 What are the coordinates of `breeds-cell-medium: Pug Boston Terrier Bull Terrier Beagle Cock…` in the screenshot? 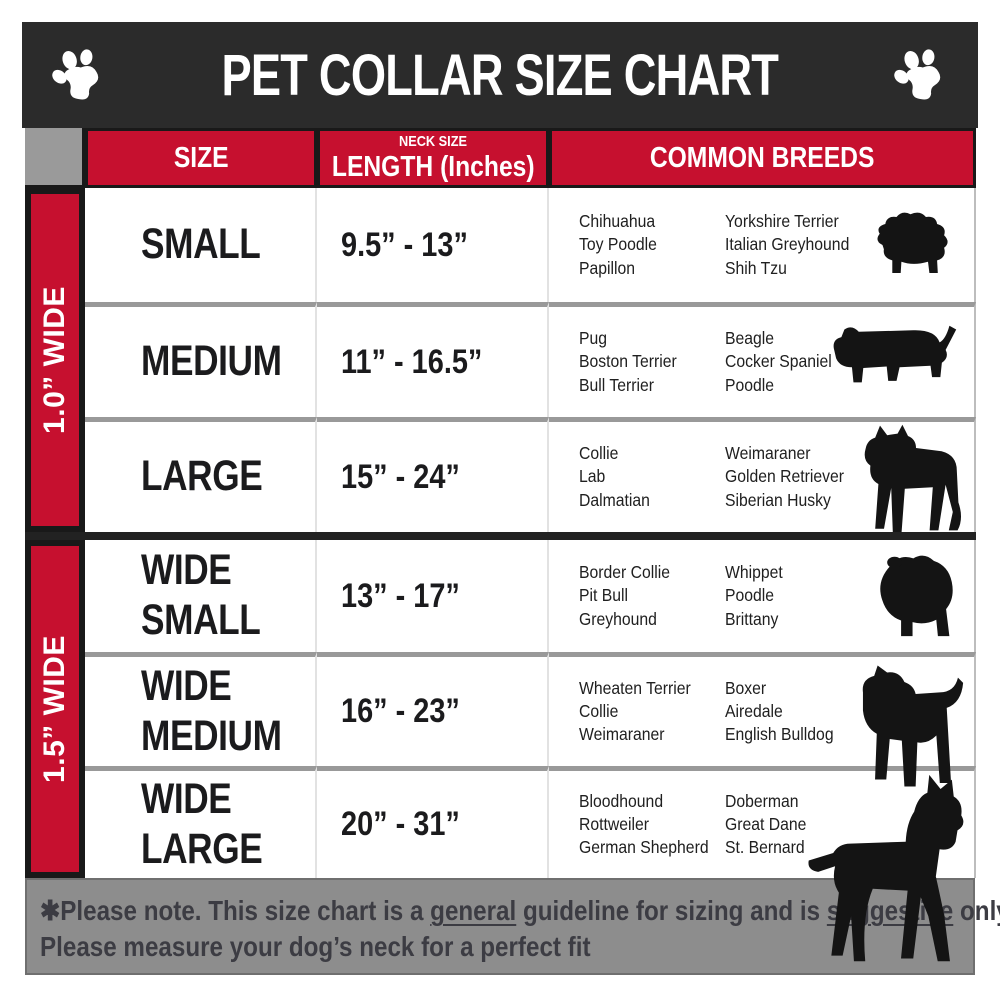 It's located at (762, 359).